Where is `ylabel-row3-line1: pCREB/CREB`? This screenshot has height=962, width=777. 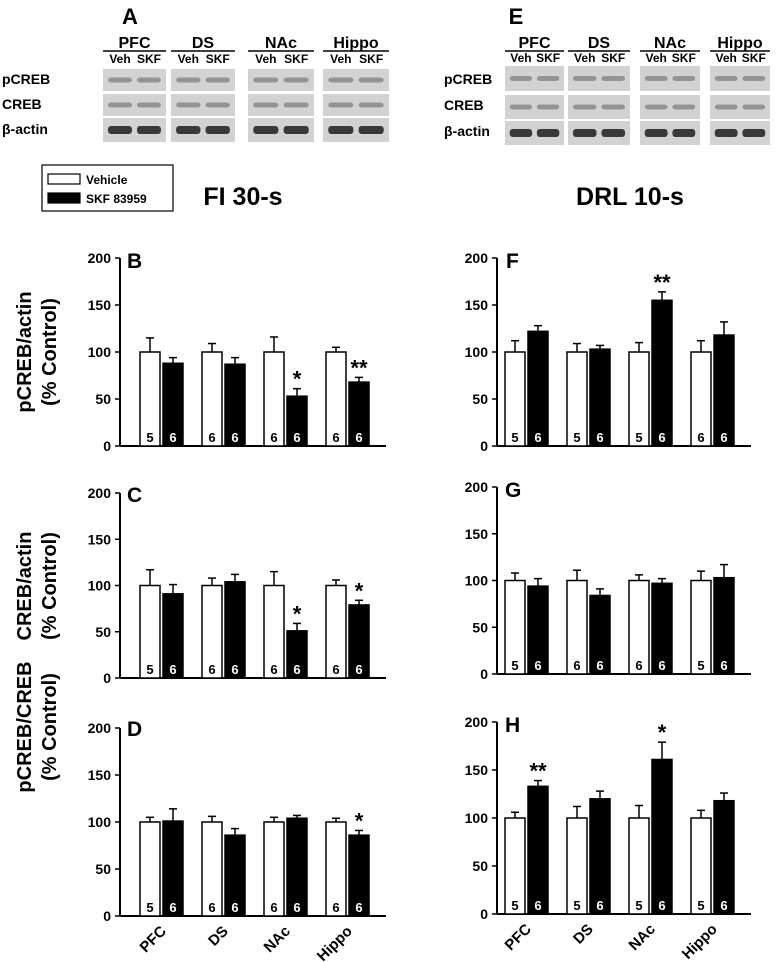
ylabel-row3-line1: pCREB/CREB is located at coordinates (25, 726).